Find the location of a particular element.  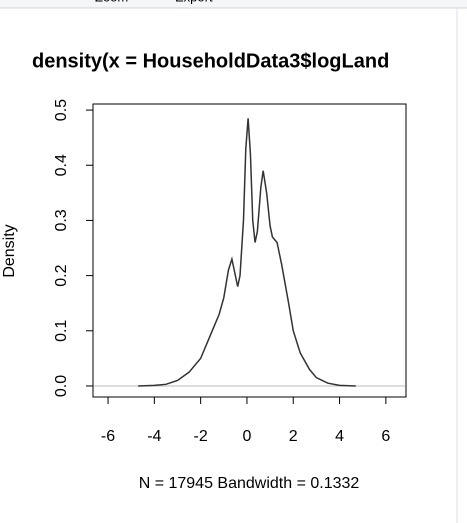

y-tick-label: 0.0 is located at coordinates (61, 386).